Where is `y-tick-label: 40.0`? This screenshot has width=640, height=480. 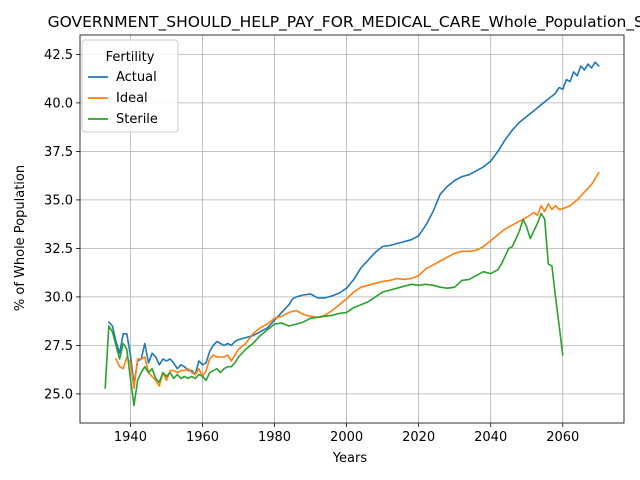
y-tick-label: 40.0 is located at coordinates (58, 103).